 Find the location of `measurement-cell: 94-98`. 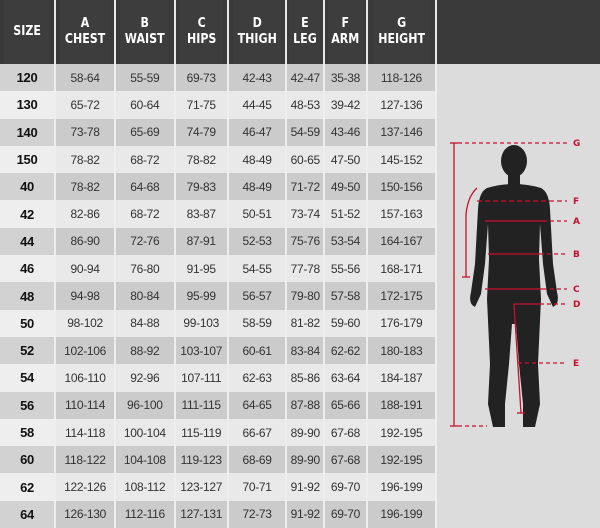

measurement-cell: 94-98 is located at coordinates (86, 296).